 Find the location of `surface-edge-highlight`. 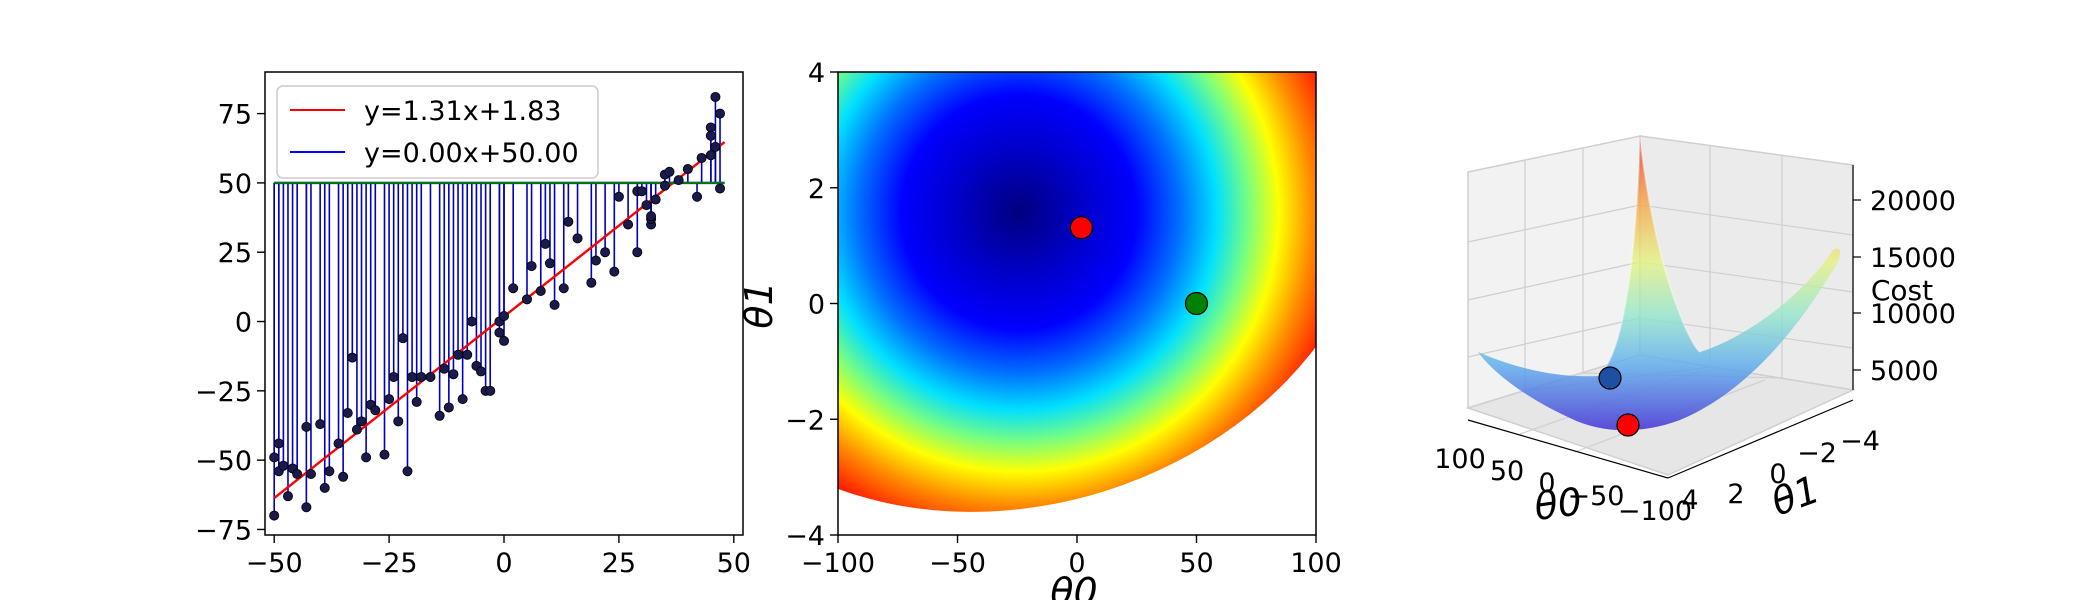

surface-edge-highlight is located at coordinates (1649, 257).